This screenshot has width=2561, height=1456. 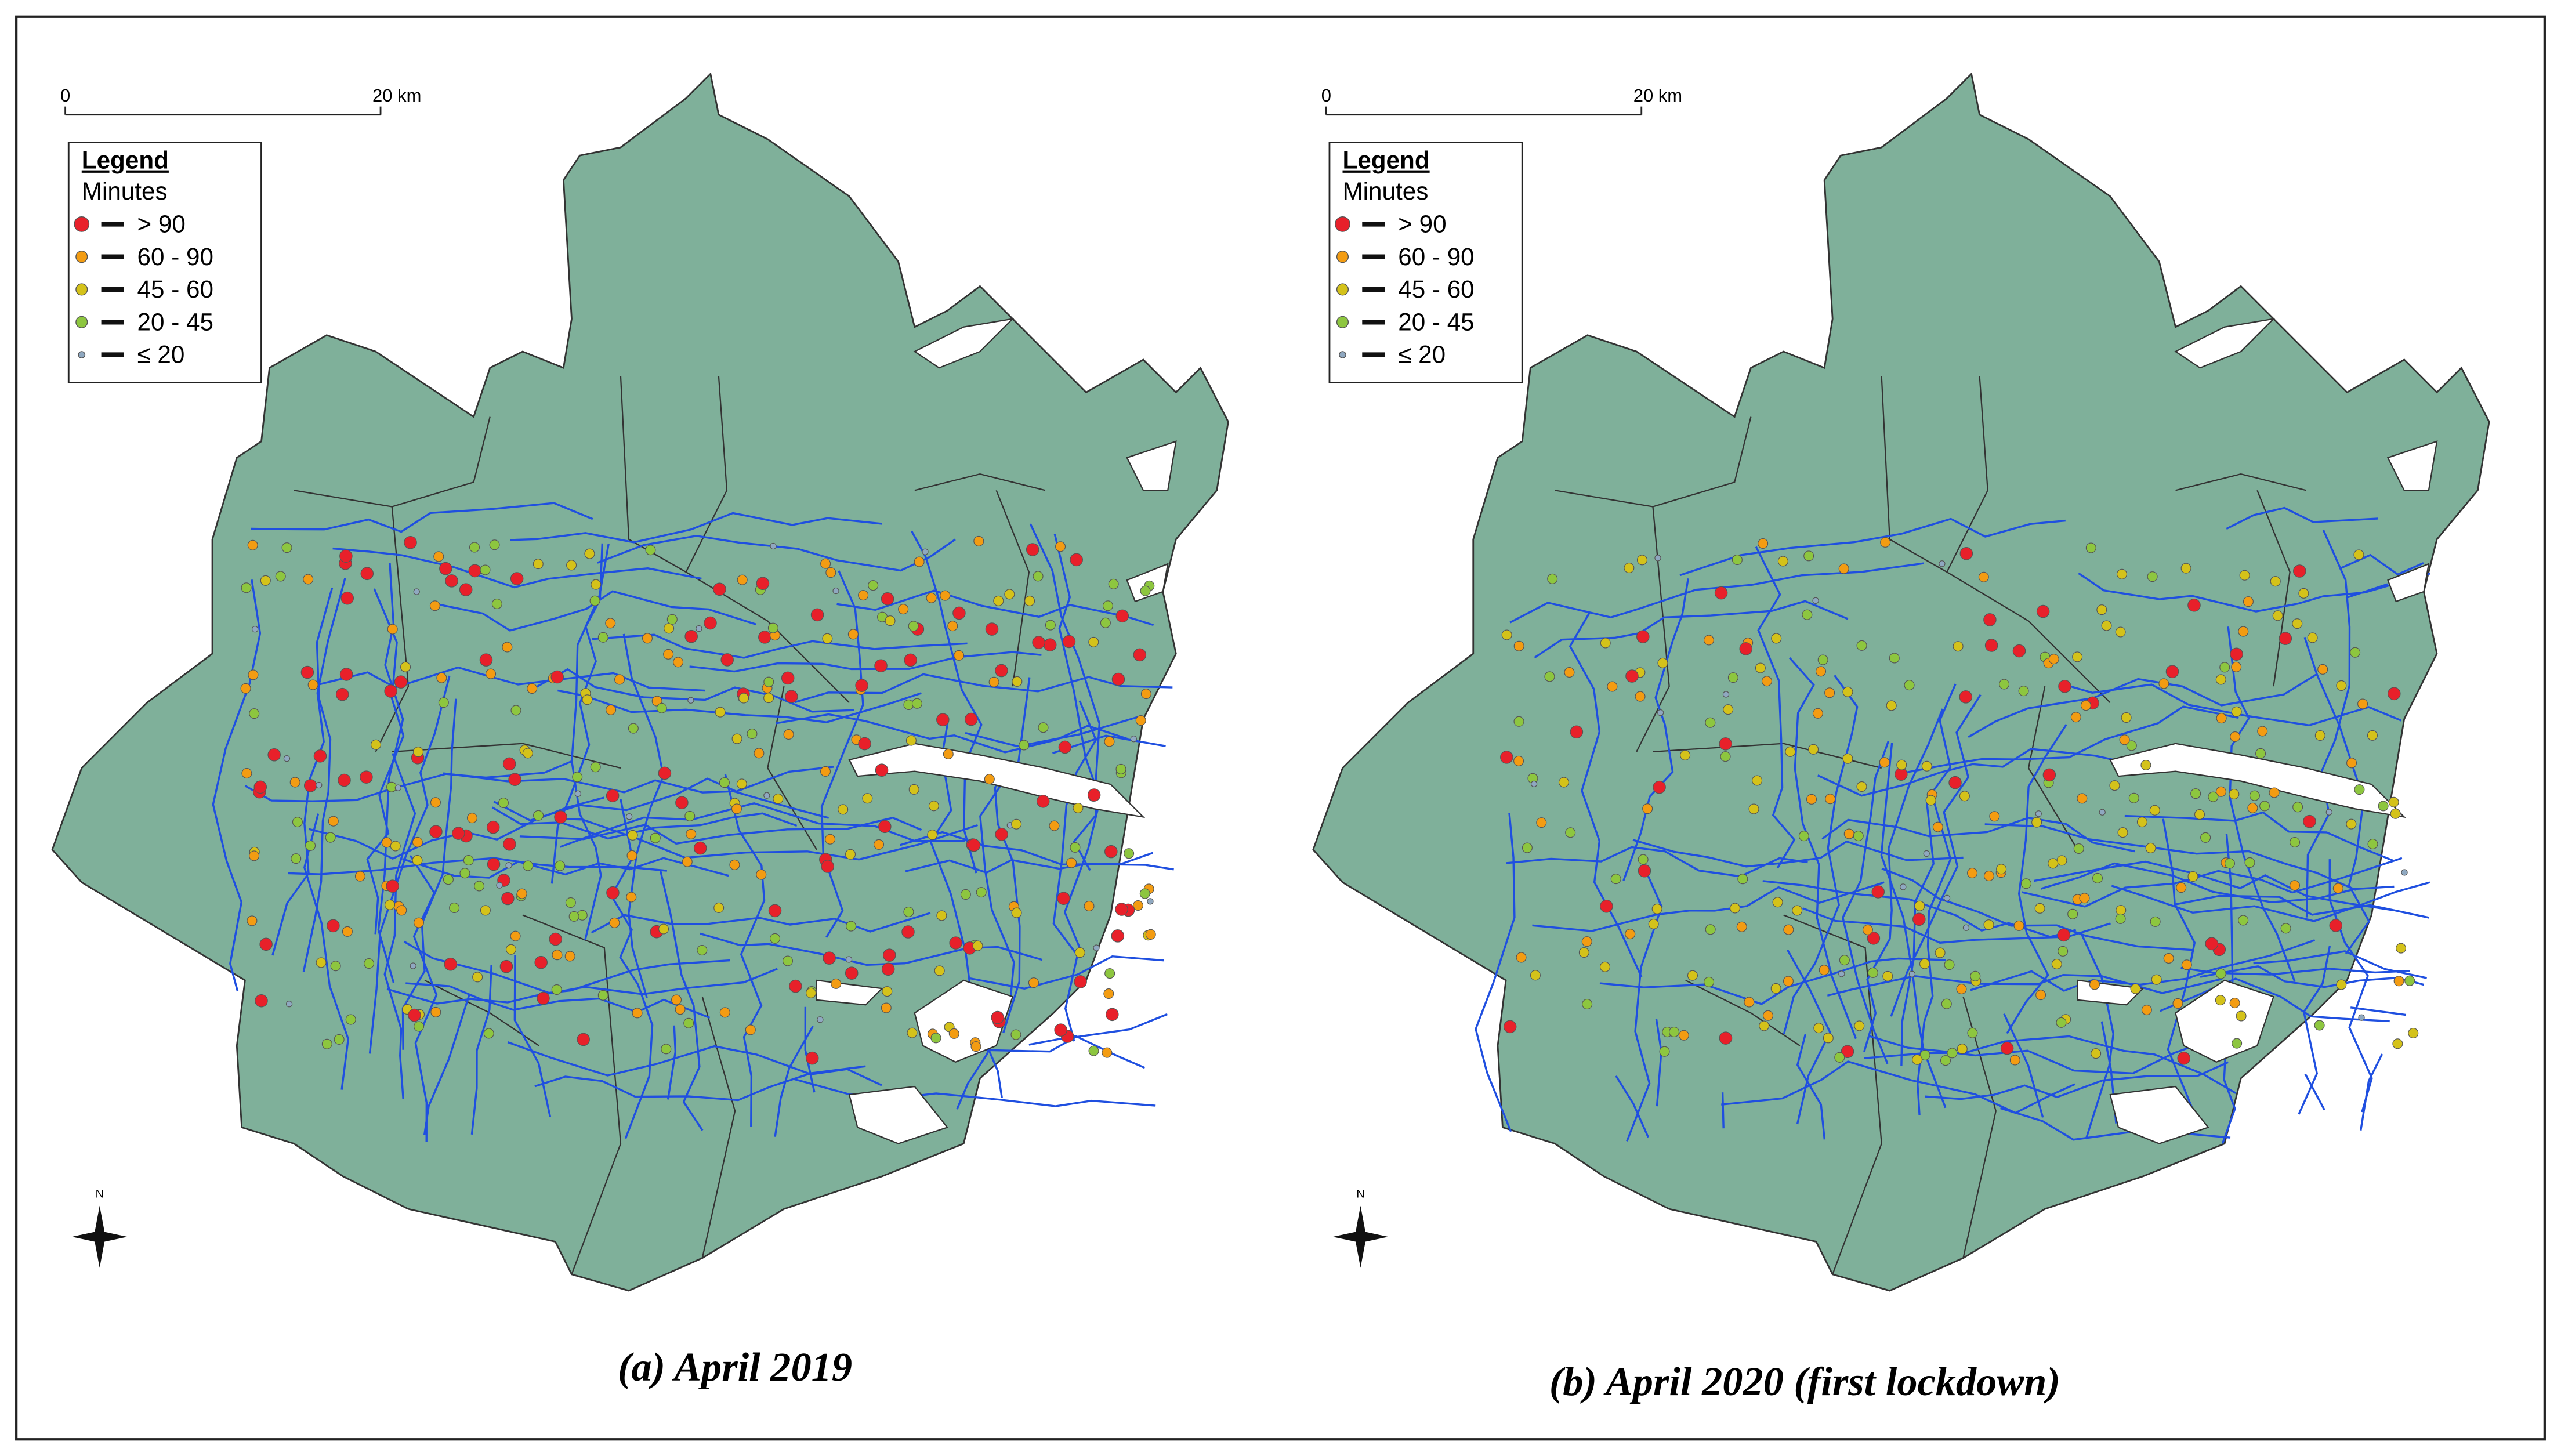 I want to click on legend-label: ≤ 20, so click(x=161, y=354).